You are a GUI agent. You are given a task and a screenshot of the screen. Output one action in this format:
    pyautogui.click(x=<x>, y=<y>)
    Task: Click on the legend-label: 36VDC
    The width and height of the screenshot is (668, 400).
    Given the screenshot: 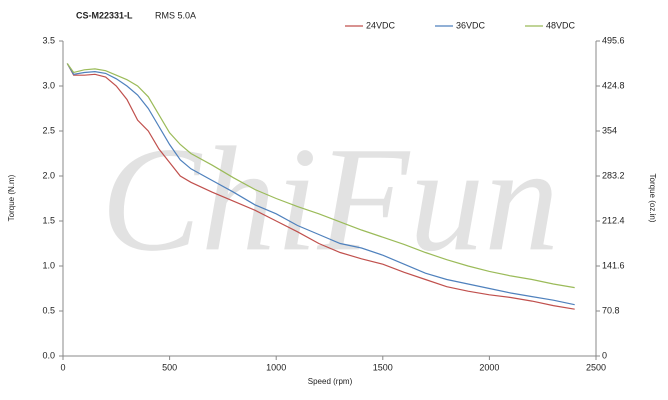 What is the action you would take?
    pyautogui.click(x=471, y=25)
    